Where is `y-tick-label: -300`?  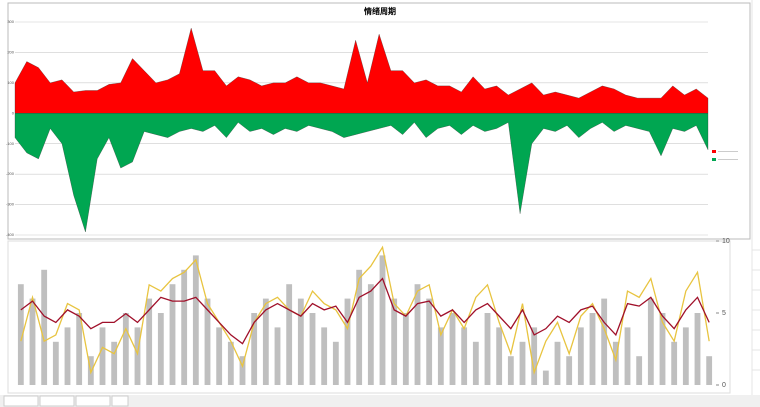 y-tick-label: -300 is located at coordinates (10, 204).